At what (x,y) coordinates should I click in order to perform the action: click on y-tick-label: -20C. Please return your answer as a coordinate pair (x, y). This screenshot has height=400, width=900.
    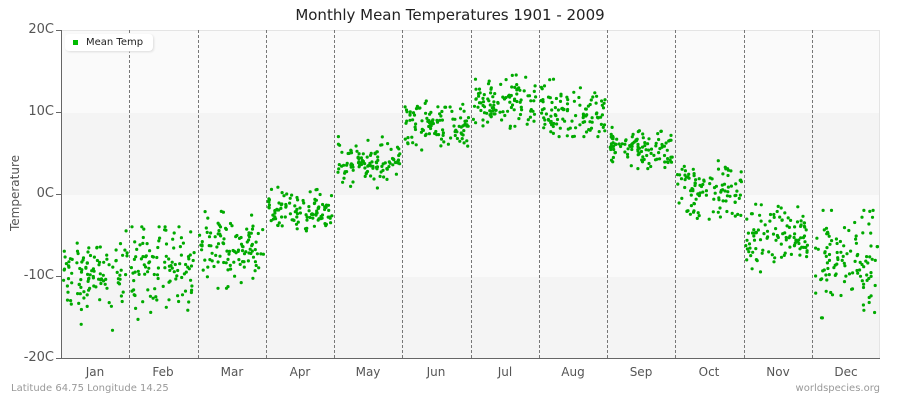
    Looking at the image, I should click on (38, 357).